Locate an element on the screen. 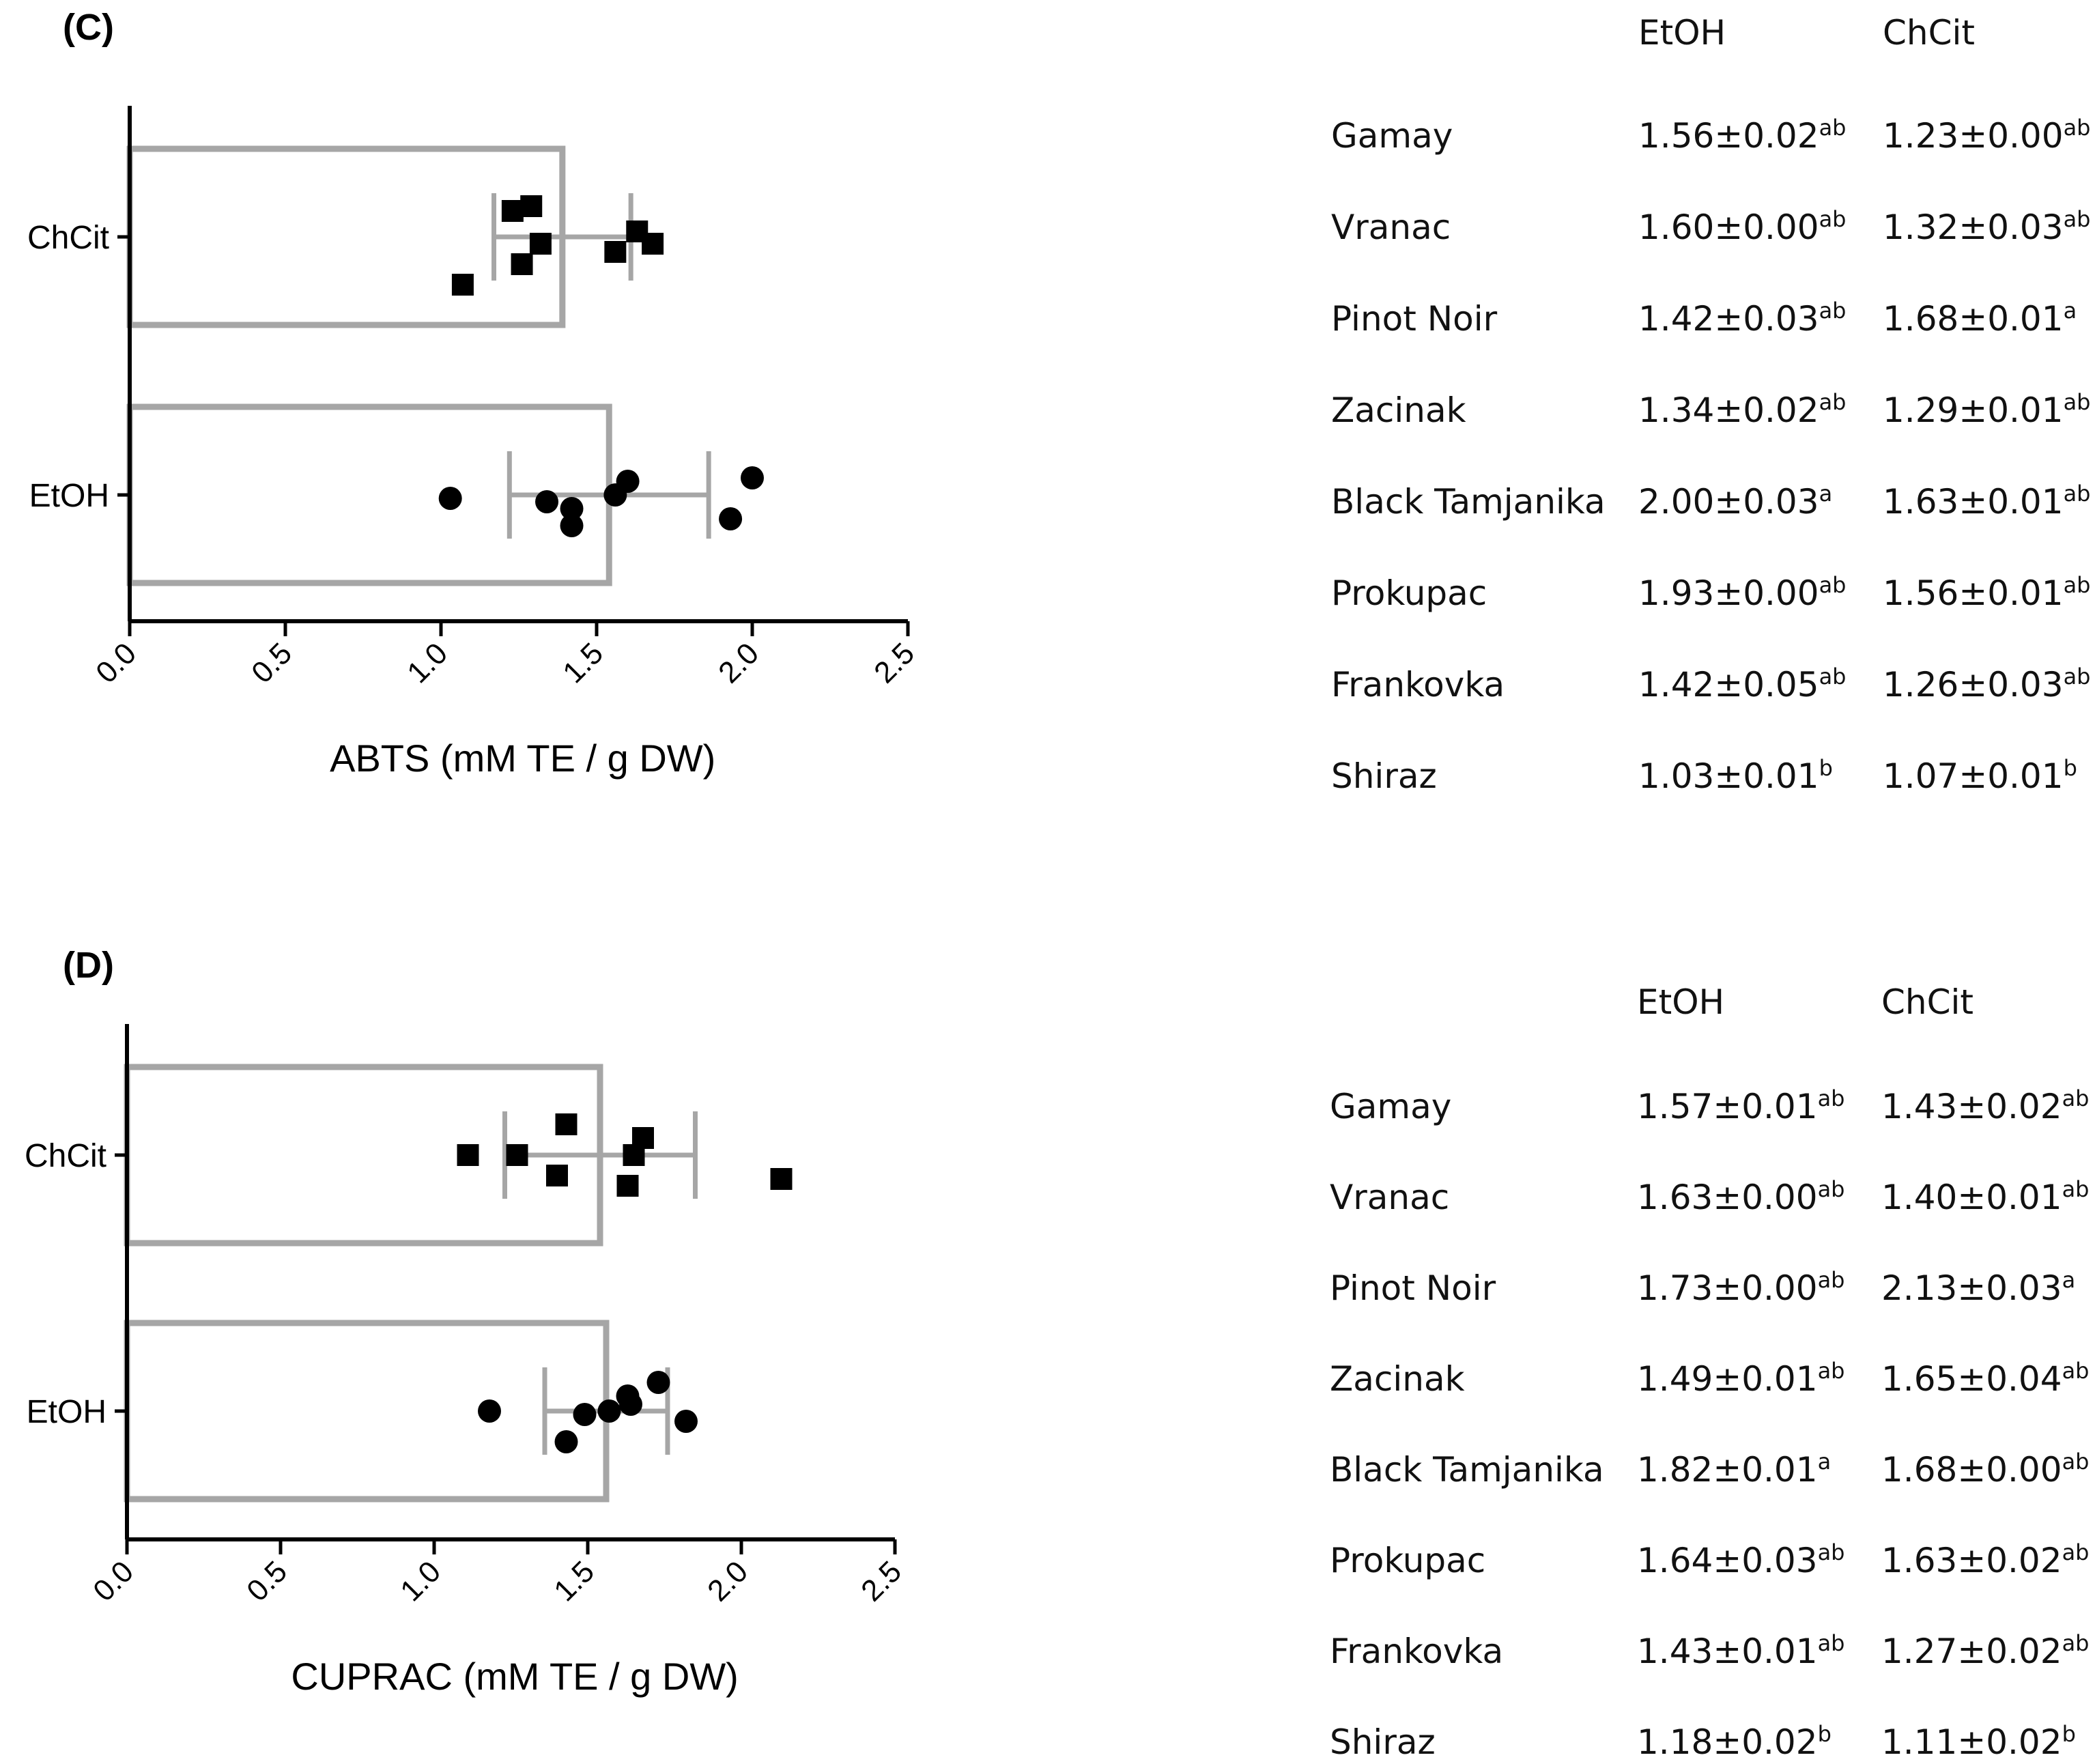 The height and width of the screenshot is (1764, 2095). value: 1.57±0.01 is located at coordinates (1728, 1106).